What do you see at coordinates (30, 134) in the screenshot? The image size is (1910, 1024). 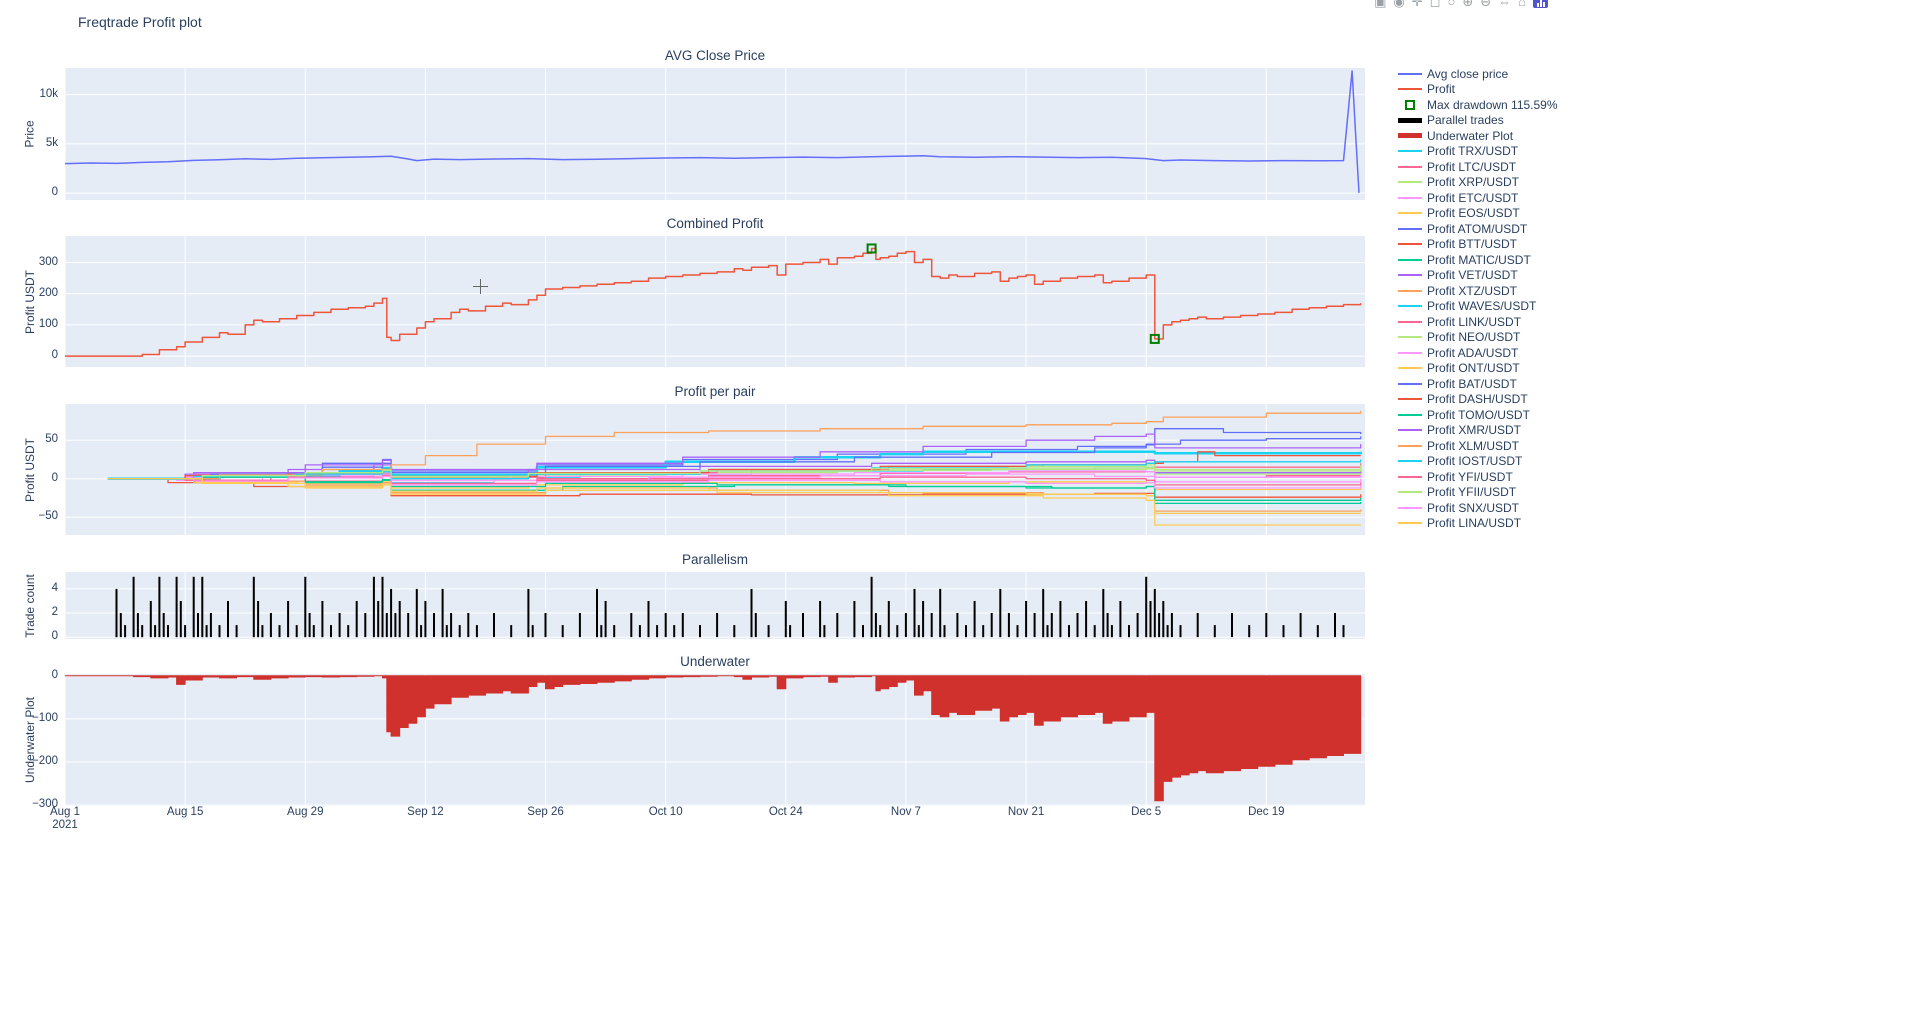 I see `y-axis-label: Price` at bounding box center [30, 134].